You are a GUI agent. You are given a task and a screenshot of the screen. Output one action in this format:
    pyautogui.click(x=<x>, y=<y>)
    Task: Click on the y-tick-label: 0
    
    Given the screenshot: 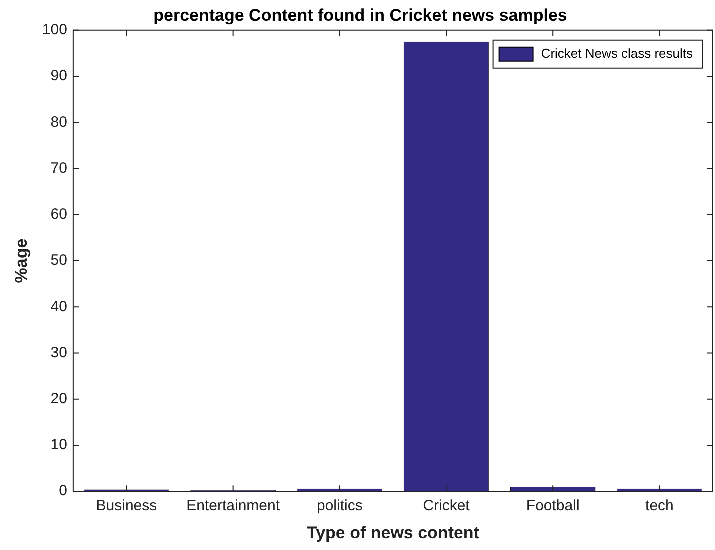 What is the action you would take?
    pyautogui.click(x=63, y=491)
    